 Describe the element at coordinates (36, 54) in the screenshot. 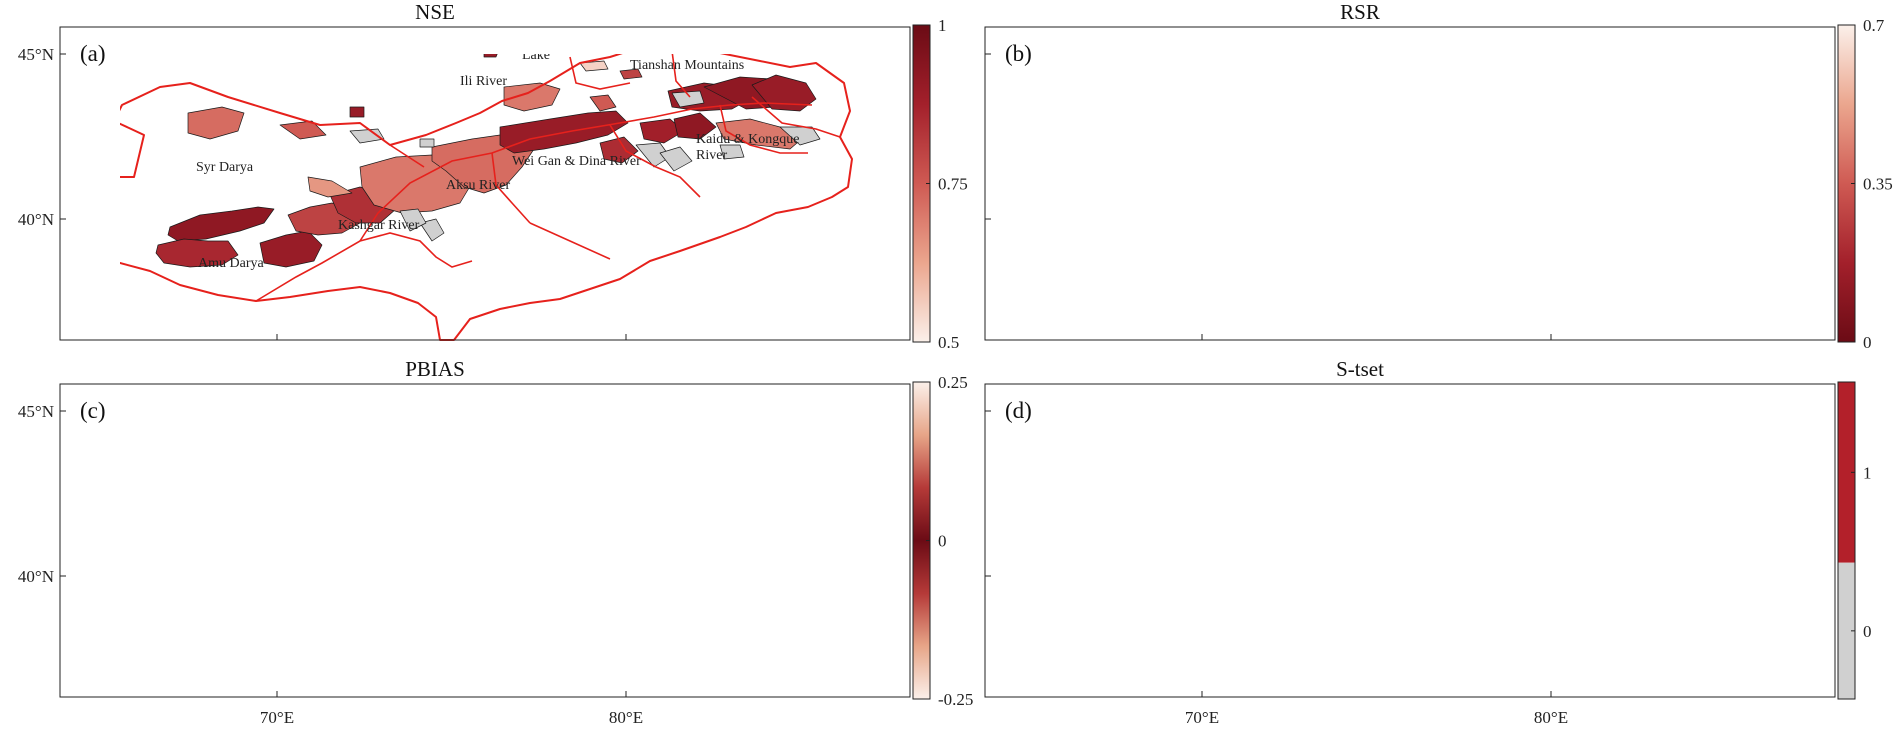

I see `lat-label: 45°N` at that location.